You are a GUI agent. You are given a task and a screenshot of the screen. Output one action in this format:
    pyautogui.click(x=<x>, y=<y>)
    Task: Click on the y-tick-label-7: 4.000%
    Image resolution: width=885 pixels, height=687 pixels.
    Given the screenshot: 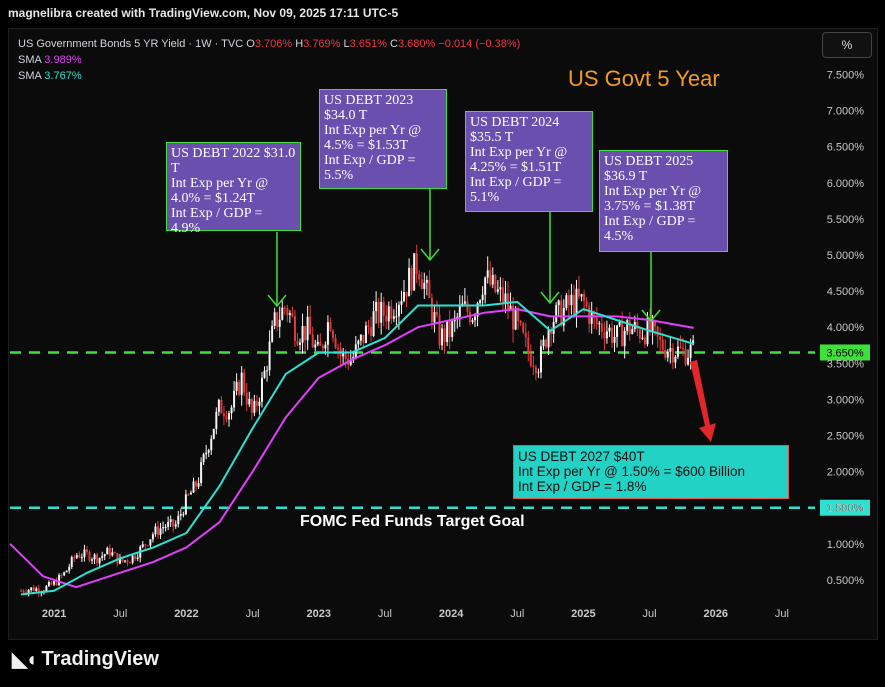 What is the action you would take?
    pyautogui.click(x=846, y=328)
    